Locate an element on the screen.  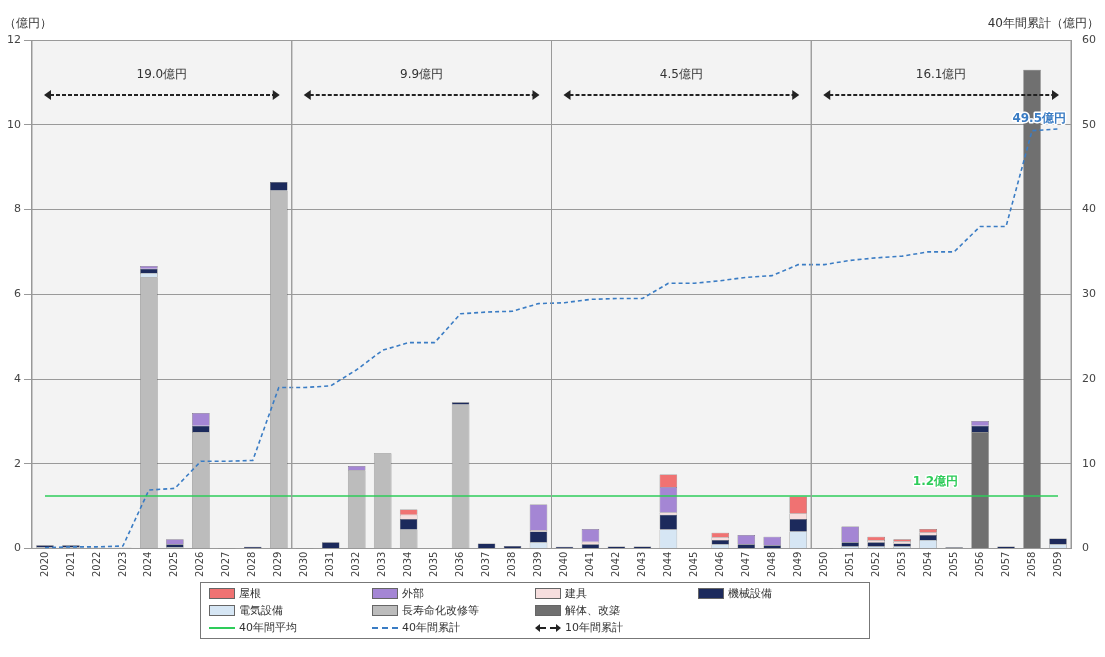
legend-label: 長寿命化改修等 is located at coordinates (440, 610).